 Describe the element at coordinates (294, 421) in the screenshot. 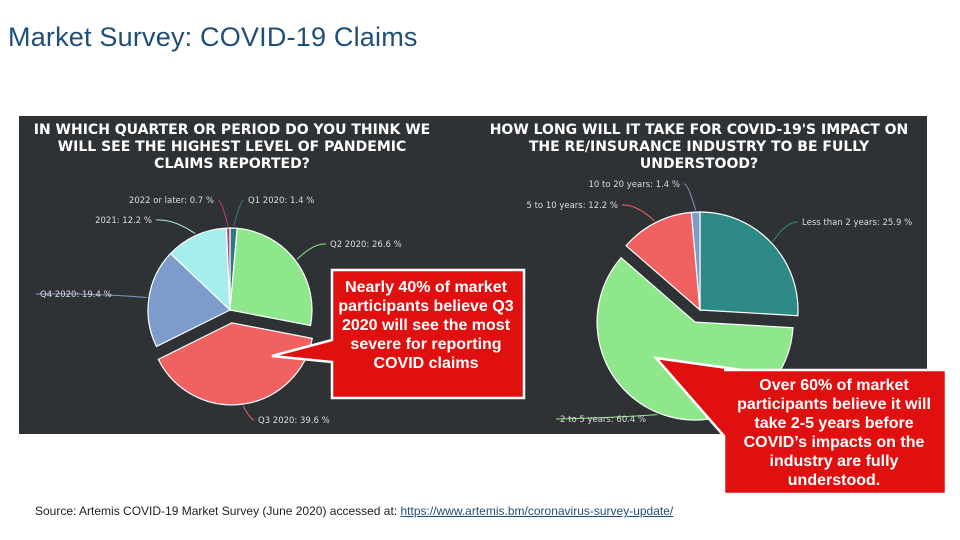

I see `slice-label: Q3 2020: 39.6 %` at that location.